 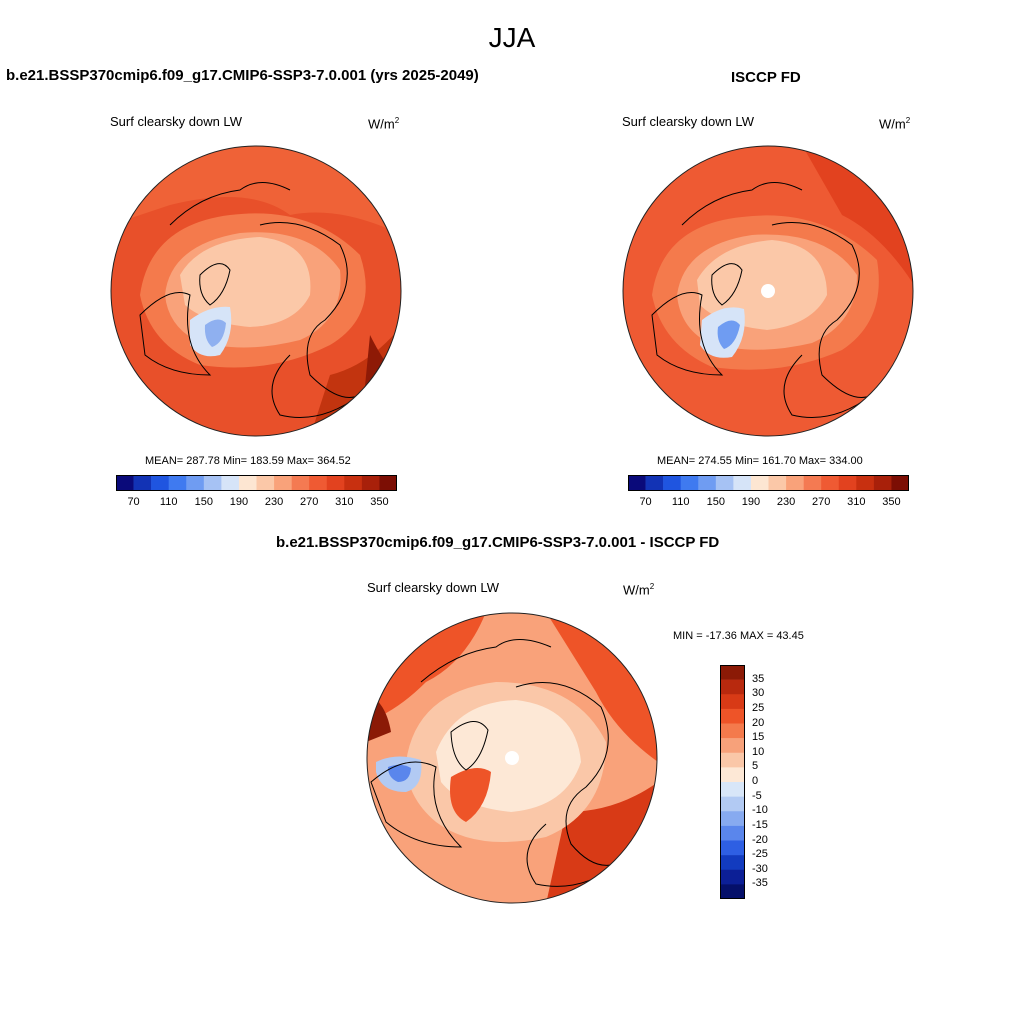 I want to click on map-cold-core, so click(x=399, y=773).